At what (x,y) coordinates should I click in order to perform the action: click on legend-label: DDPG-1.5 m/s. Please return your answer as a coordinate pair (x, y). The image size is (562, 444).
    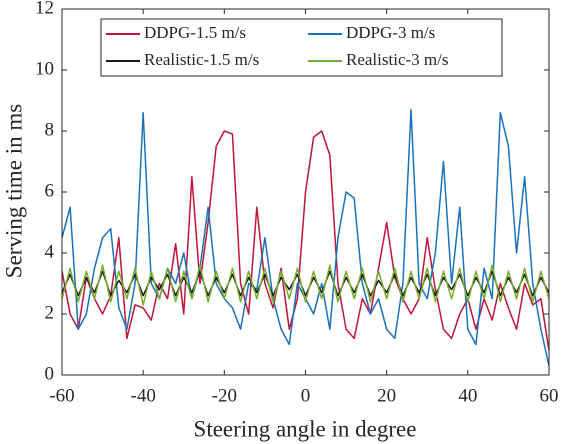
    Looking at the image, I should click on (195, 32).